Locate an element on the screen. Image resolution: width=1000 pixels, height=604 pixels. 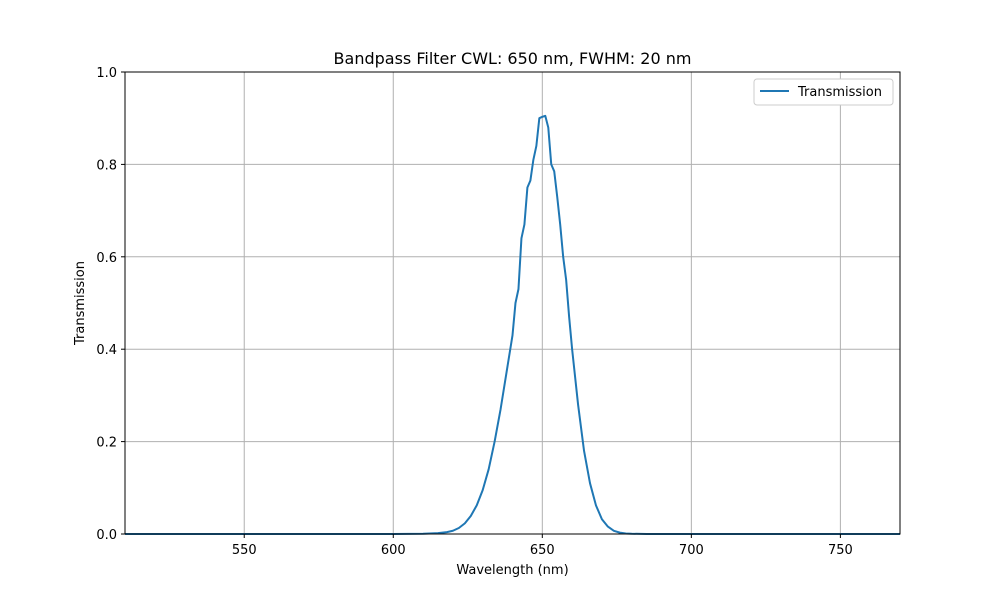
x-tick-label: 700 is located at coordinates (691, 550).